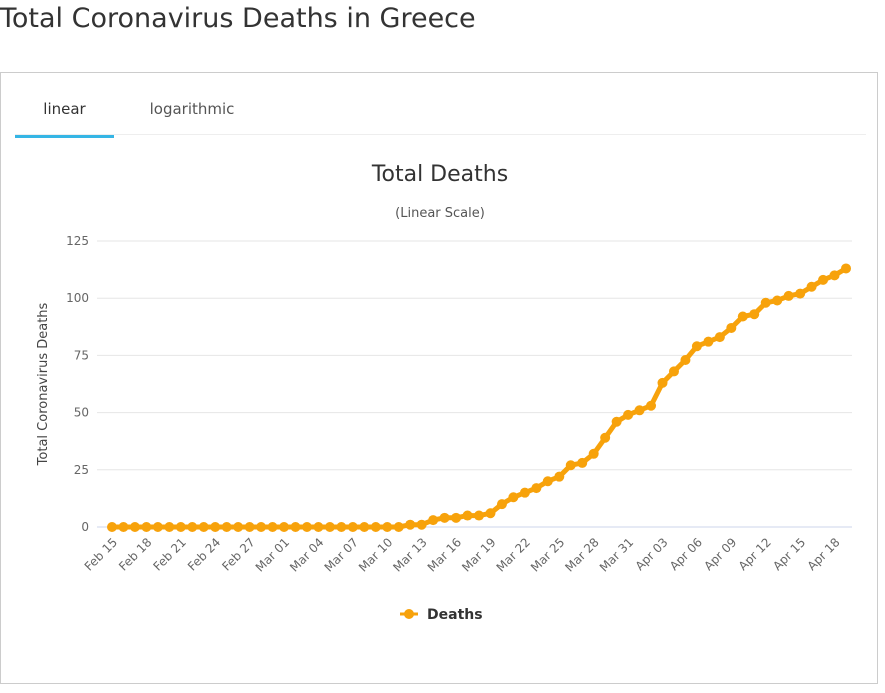 The height and width of the screenshot is (693, 885). Describe the element at coordinates (440, 213) in the screenshot. I see `chart-subtitle: (Linear Scale)` at that location.